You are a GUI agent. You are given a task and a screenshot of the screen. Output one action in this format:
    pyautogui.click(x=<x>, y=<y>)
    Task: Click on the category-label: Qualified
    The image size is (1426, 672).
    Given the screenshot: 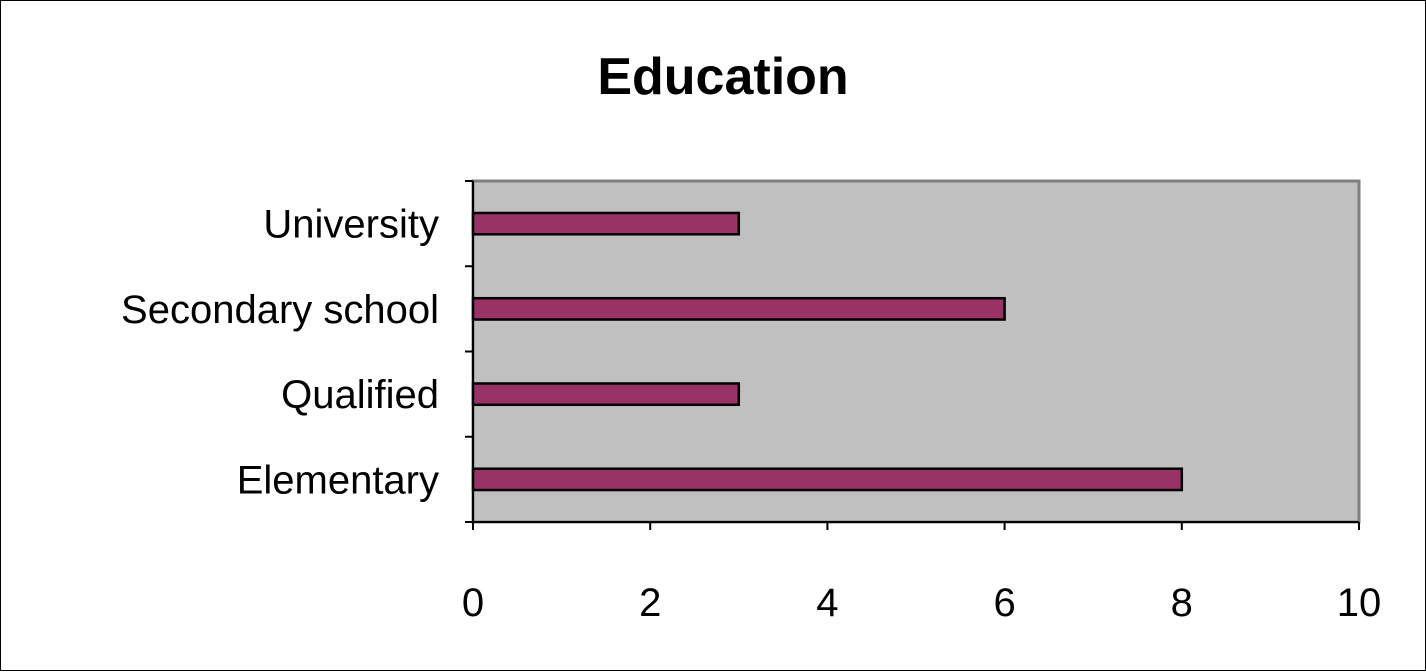 What is the action you would take?
    pyautogui.click(x=360, y=395)
    